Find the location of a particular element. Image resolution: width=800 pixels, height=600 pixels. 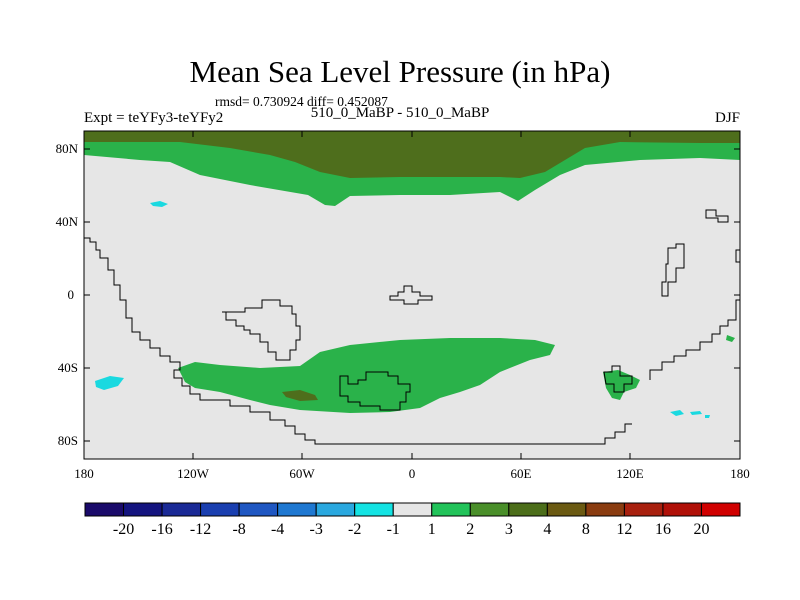

colorbar-label: 16 is located at coordinates (663, 529).